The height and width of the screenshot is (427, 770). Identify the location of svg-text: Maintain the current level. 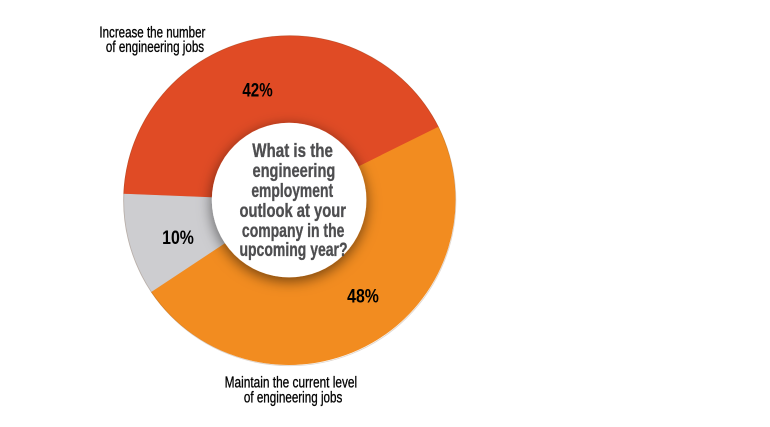
(291, 382).